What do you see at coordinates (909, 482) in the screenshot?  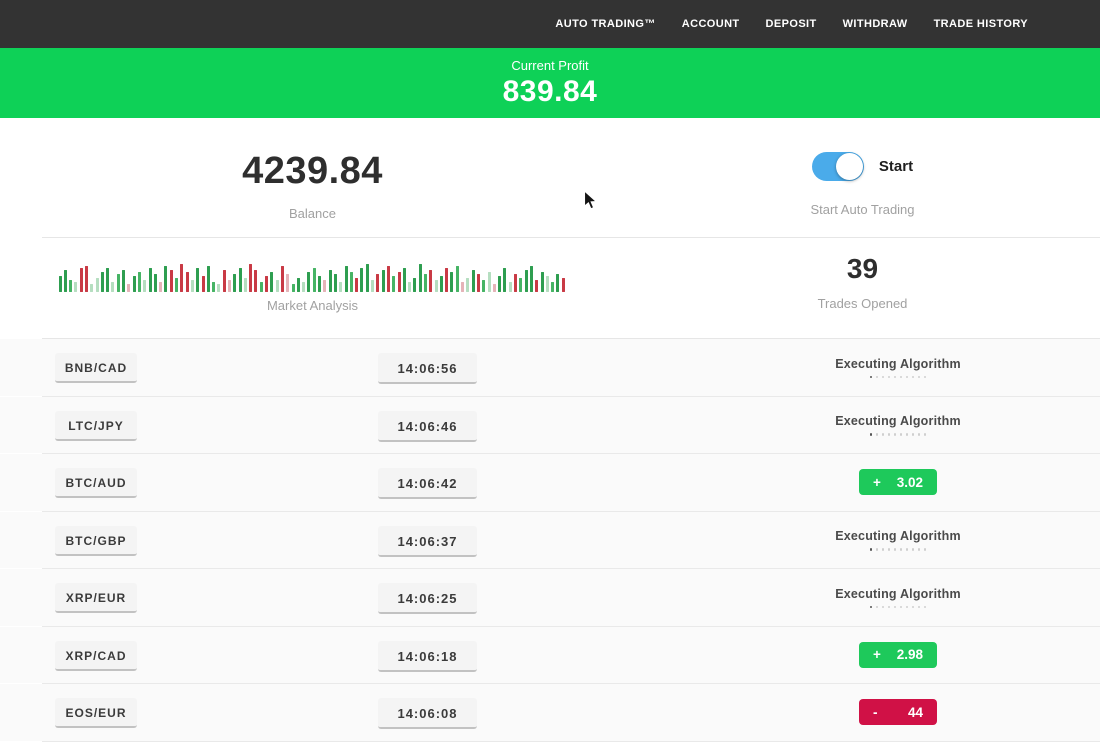 I see `result-value: 3.02` at bounding box center [909, 482].